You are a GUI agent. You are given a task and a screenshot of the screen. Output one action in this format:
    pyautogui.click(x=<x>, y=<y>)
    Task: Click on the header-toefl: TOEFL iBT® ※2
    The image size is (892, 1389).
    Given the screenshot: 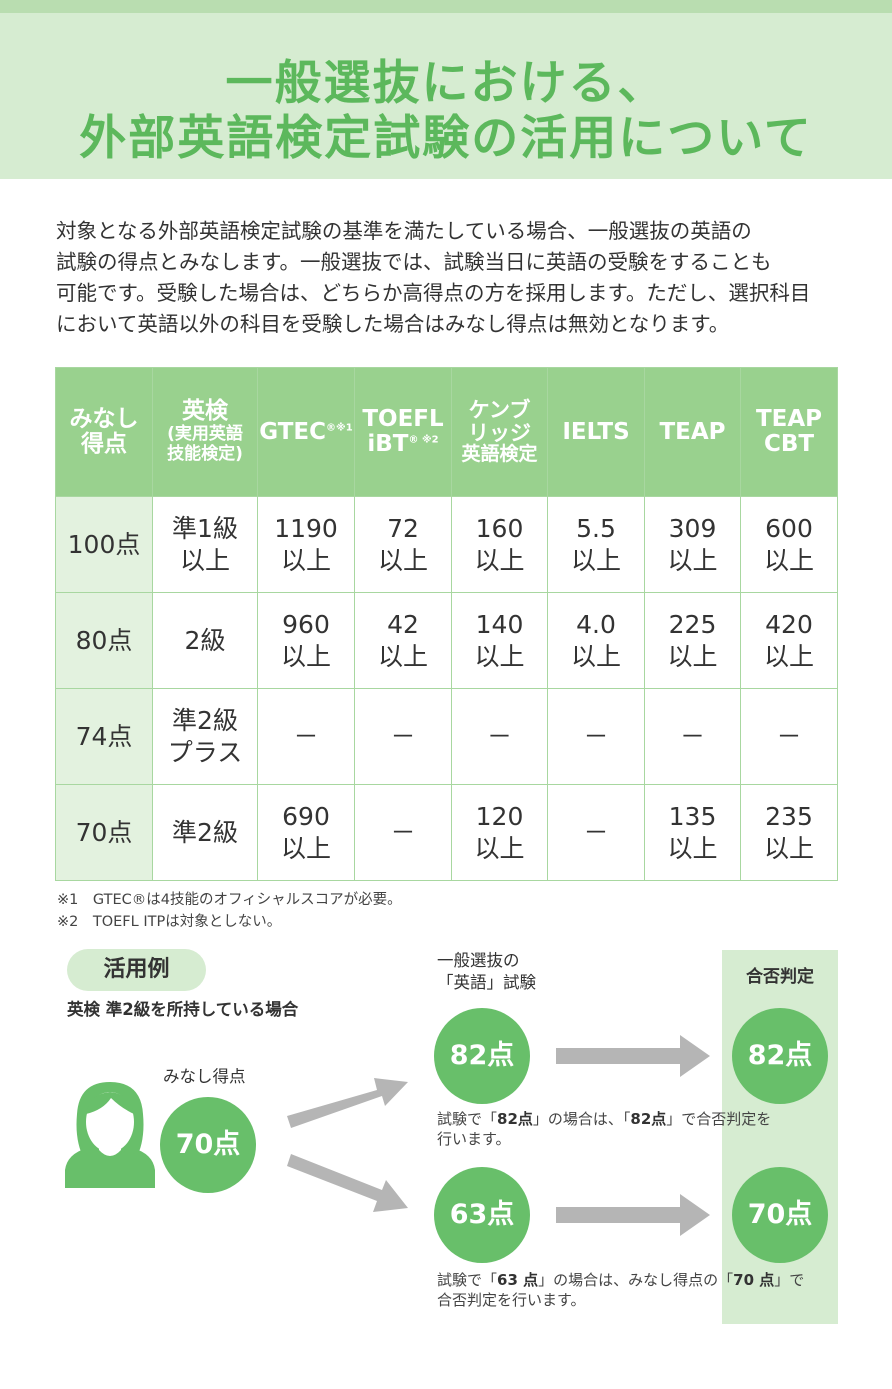 What is the action you would take?
    pyautogui.click(x=403, y=432)
    